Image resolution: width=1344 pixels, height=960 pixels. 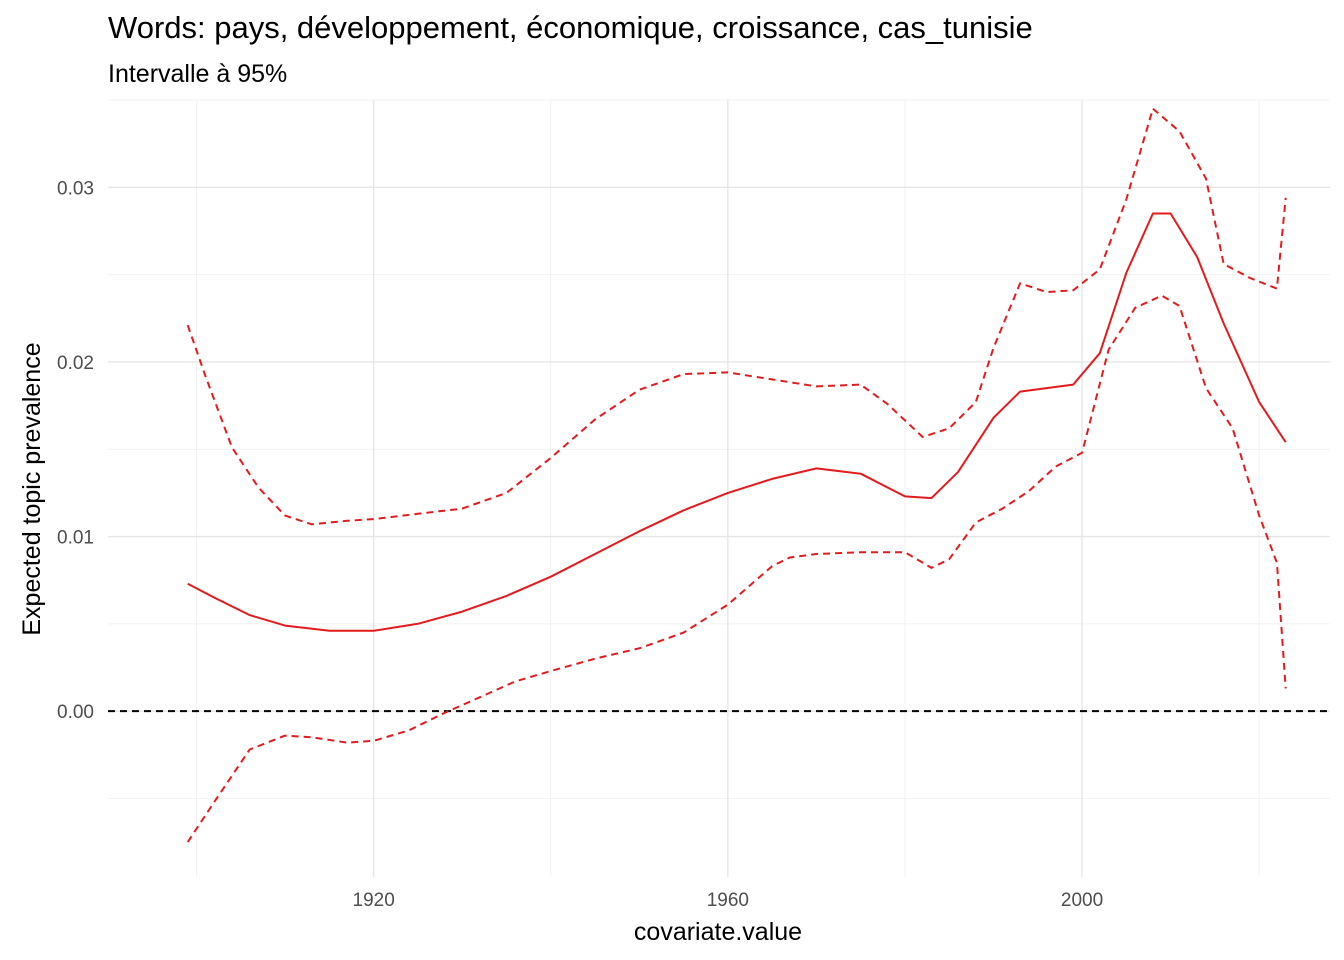 What do you see at coordinates (728, 900) in the screenshot?
I see `x-tick-label: 1960` at bounding box center [728, 900].